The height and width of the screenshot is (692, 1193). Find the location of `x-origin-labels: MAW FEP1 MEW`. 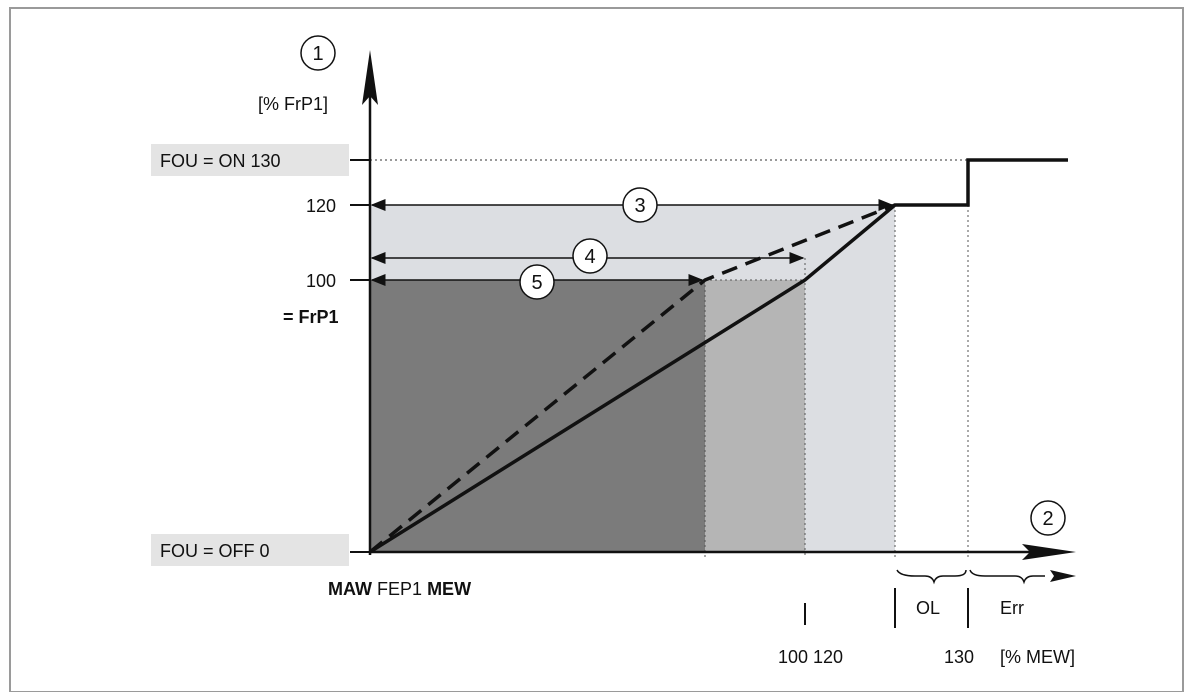

x-origin-labels: MAW FEP1 MEW is located at coordinates (399, 589).